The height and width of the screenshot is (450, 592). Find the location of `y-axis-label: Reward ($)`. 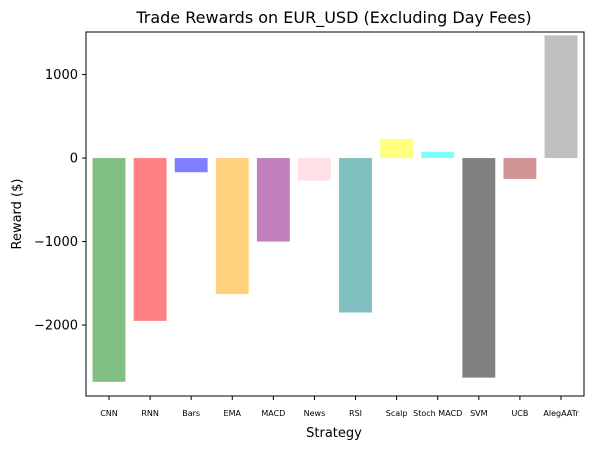

y-axis-label: Reward ($) is located at coordinates (17, 214).